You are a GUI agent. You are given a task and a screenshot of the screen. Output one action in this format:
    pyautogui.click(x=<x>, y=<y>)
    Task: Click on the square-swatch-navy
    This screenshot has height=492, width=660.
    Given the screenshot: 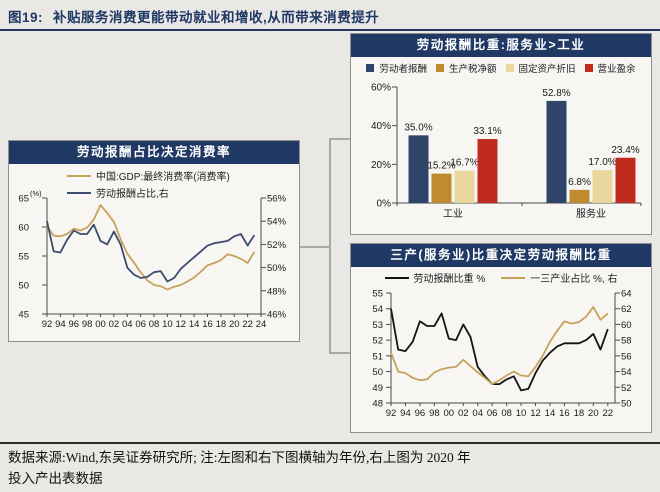 What is the action you would take?
    pyautogui.click(x=370, y=68)
    